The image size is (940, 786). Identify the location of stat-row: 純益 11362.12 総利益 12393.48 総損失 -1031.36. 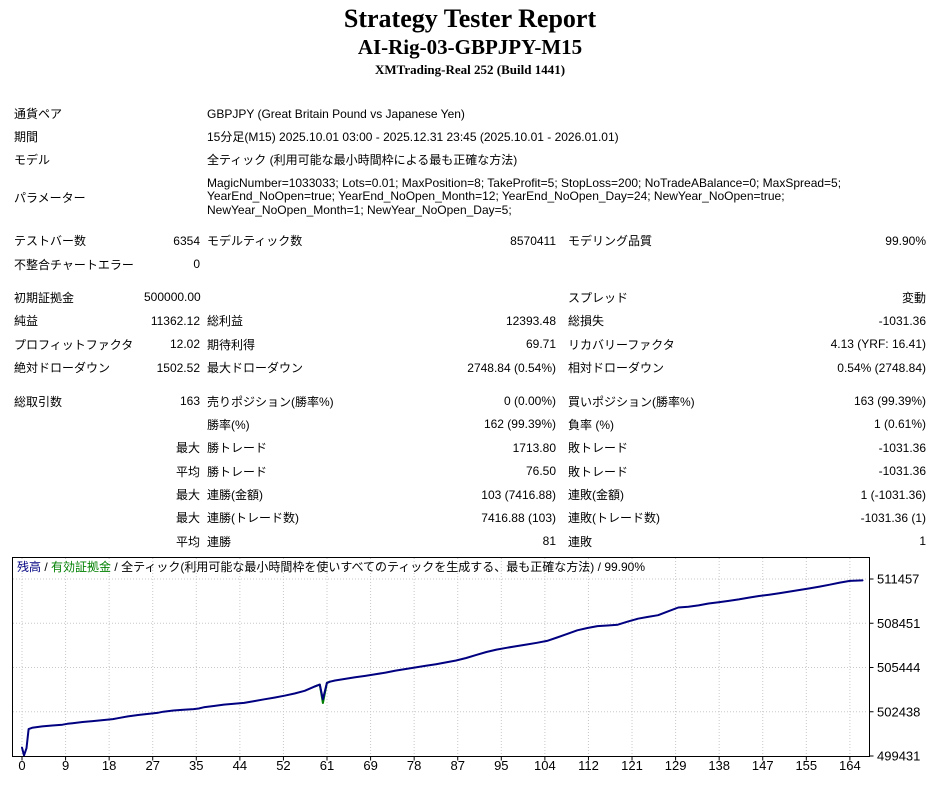
(470, 320).